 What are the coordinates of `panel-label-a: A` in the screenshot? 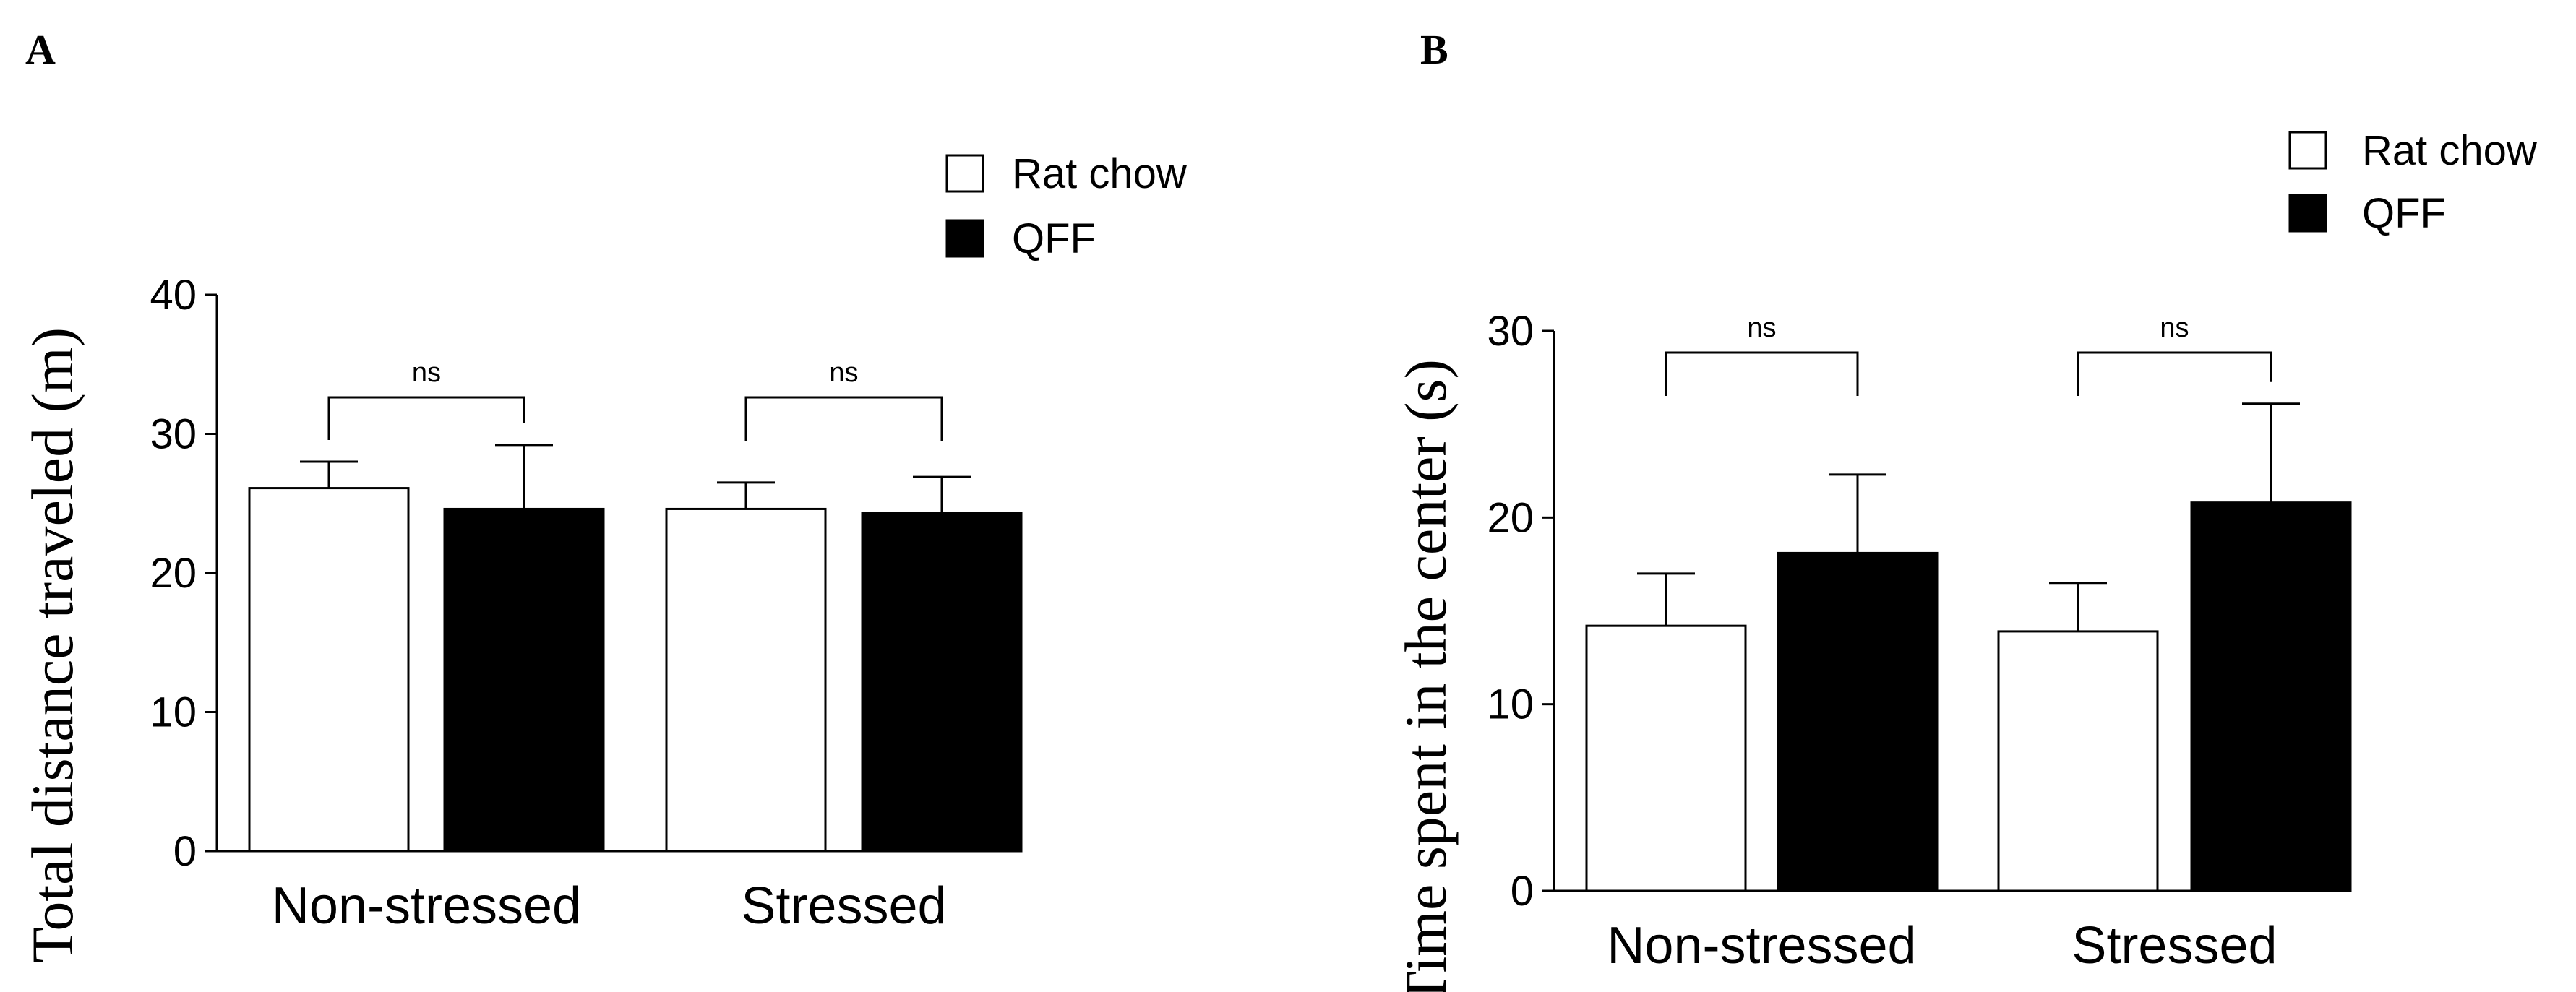 It's located at (40, 50).